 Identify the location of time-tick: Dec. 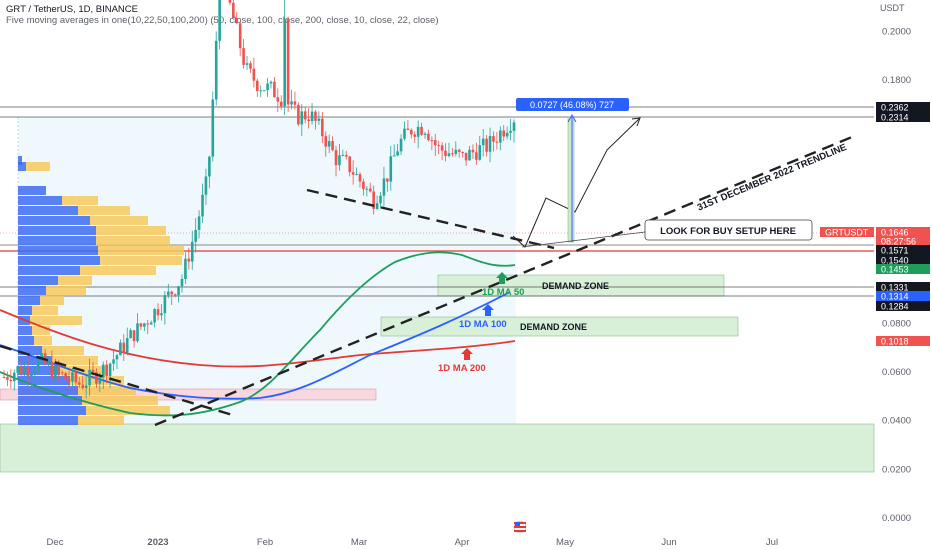
(55, 542).